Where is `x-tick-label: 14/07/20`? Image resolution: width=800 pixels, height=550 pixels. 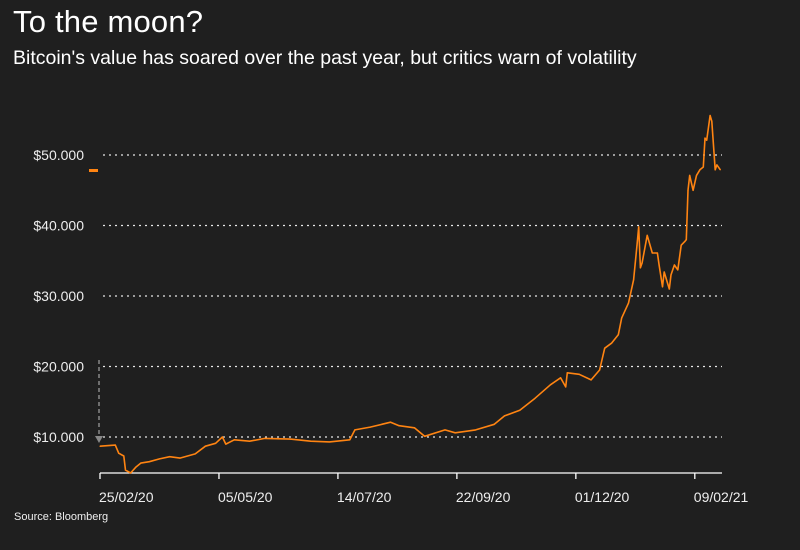 x-tick-label: 14/07/20 is located at coordinates (364, 497).